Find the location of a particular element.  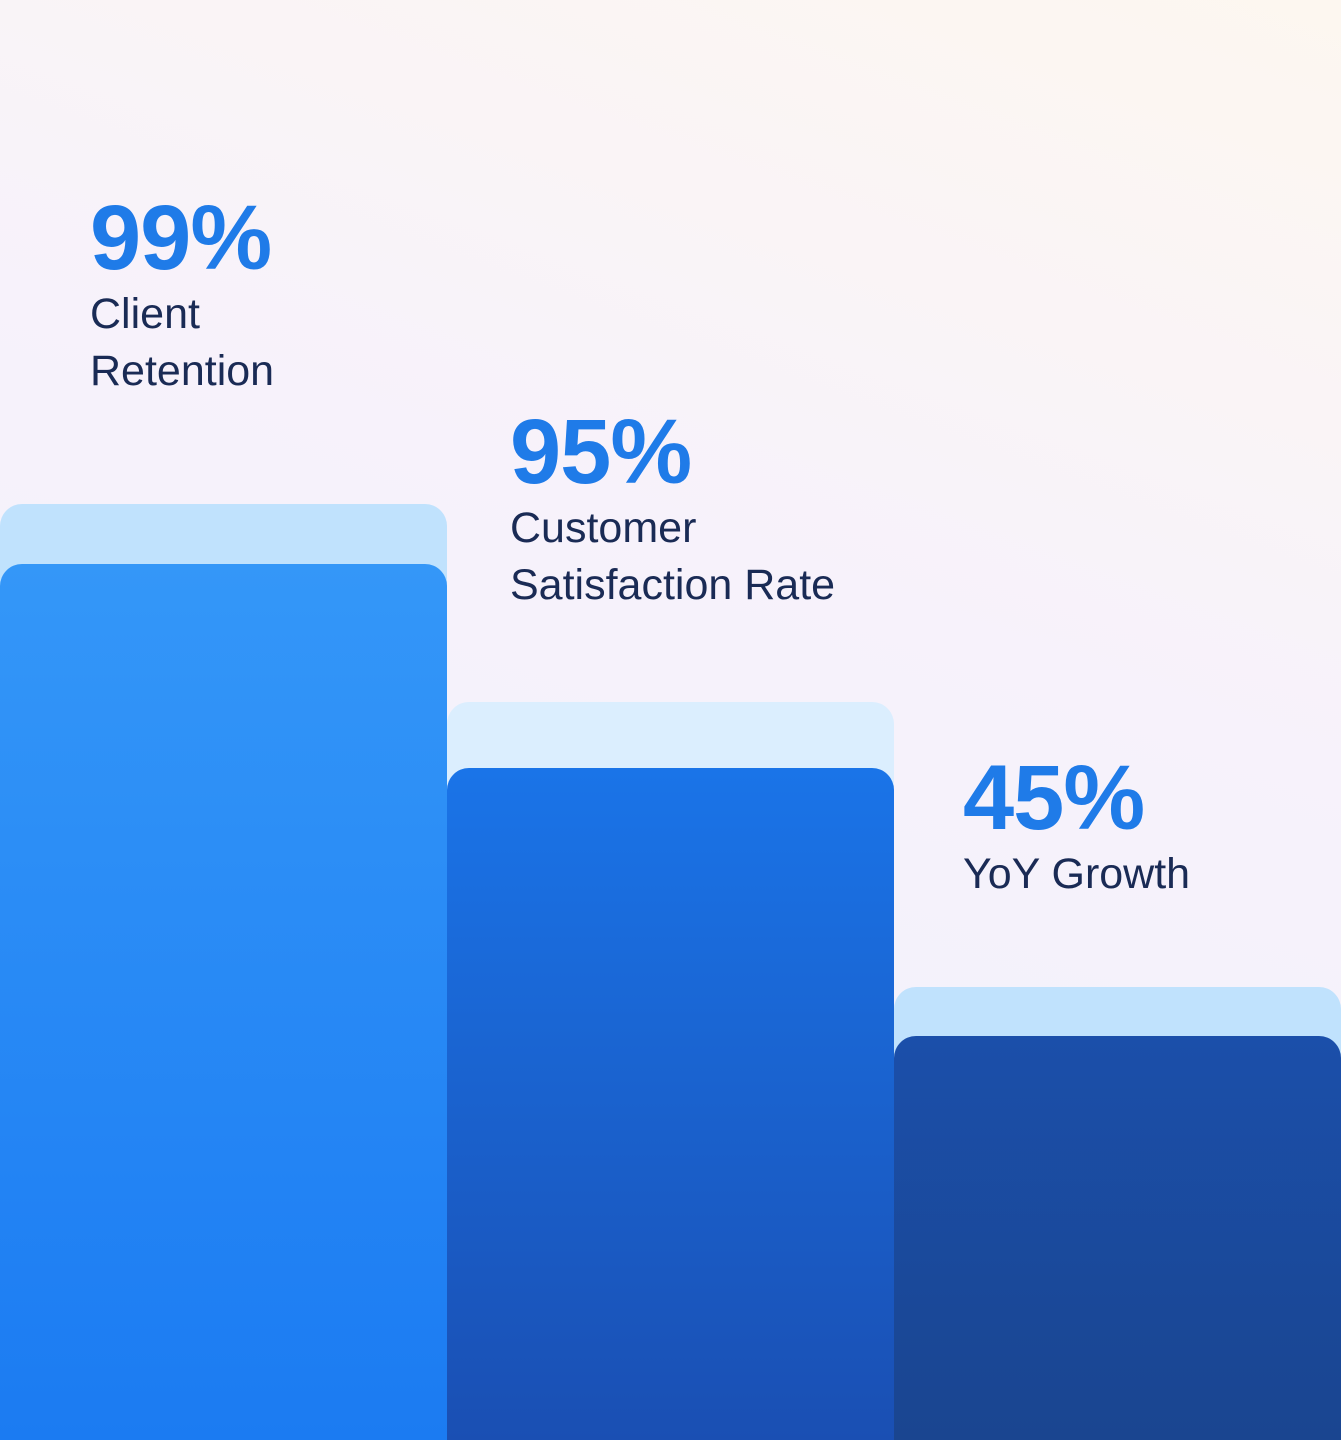

stat-label: Client Retention is located at coordinates (182, 342).